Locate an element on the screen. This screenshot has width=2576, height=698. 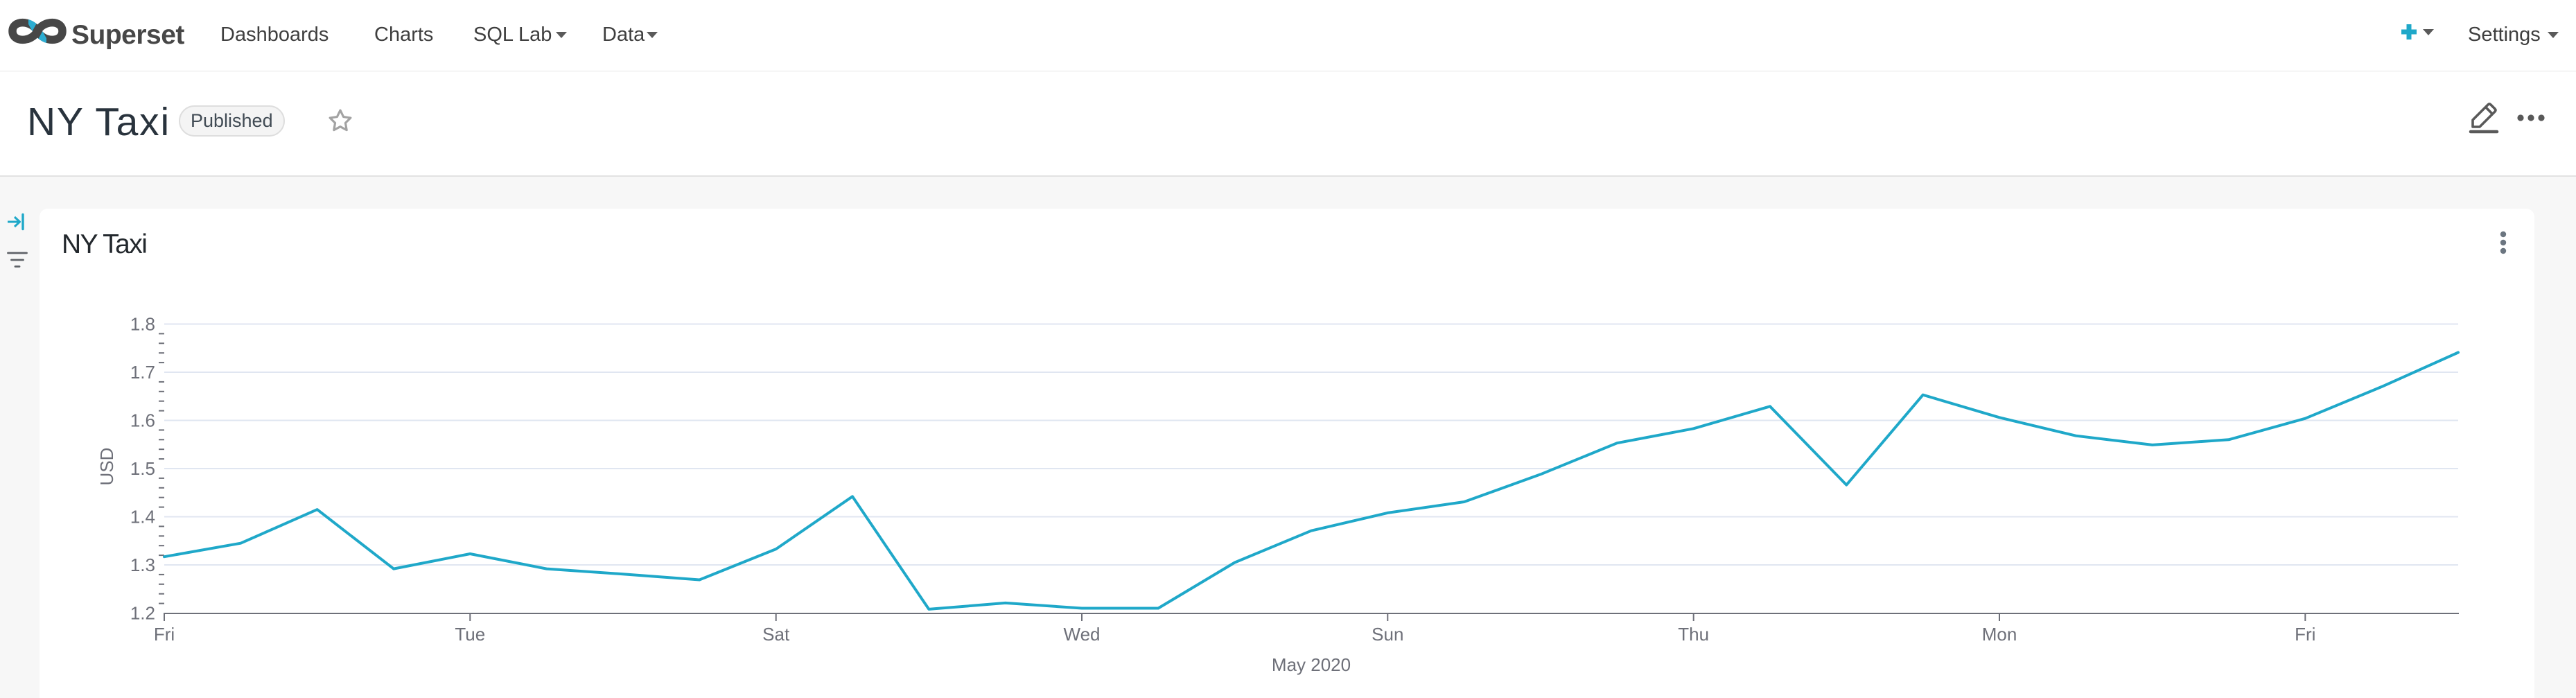
svg-text: Sun is located at coordinates (1387, 634).